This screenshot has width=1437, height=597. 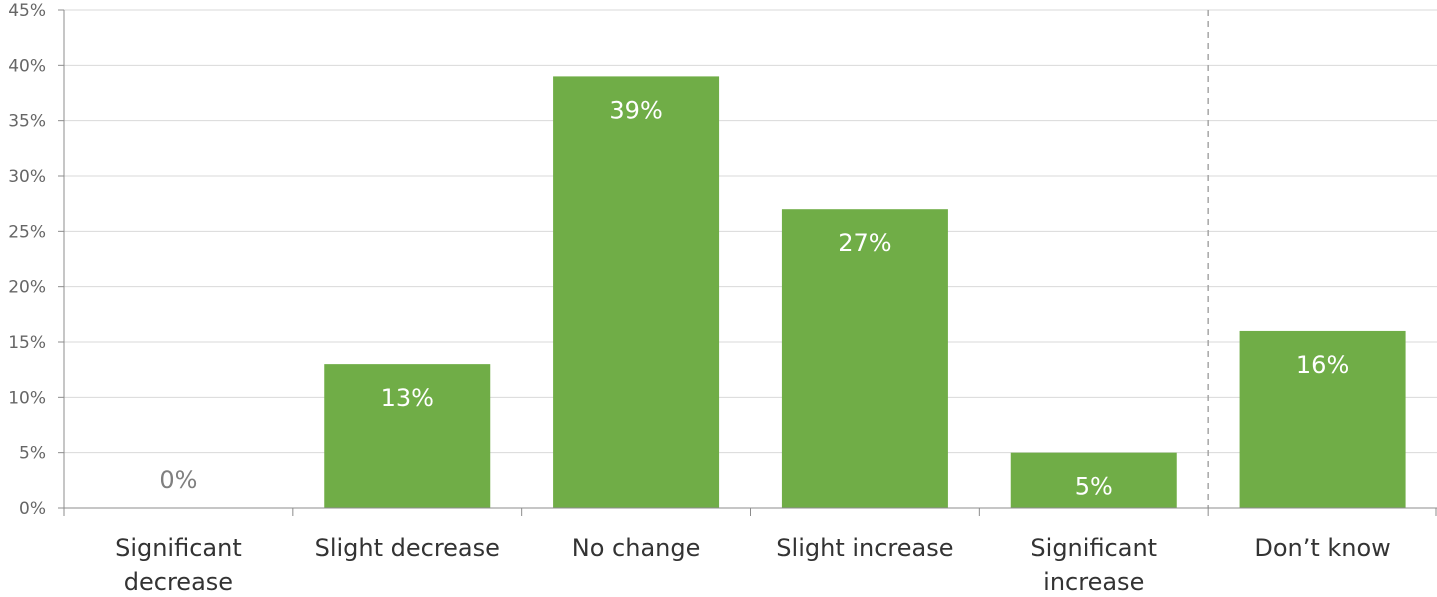 I want to click on category-label-line: Slight decrease, so click(x=407, y=548).